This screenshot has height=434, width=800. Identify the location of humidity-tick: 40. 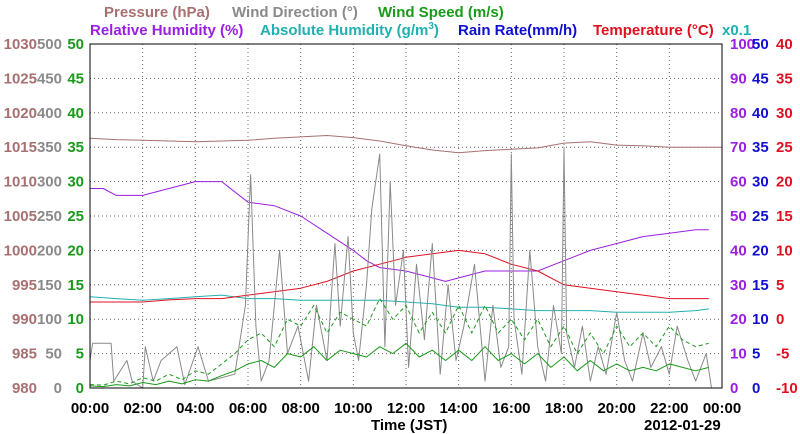
(738, 250).